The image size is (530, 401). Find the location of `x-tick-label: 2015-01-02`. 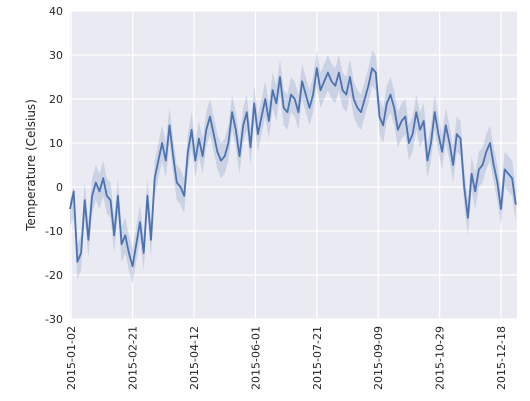

x-tick-label: 2015-01-02 is located at coordinates (71, 358).